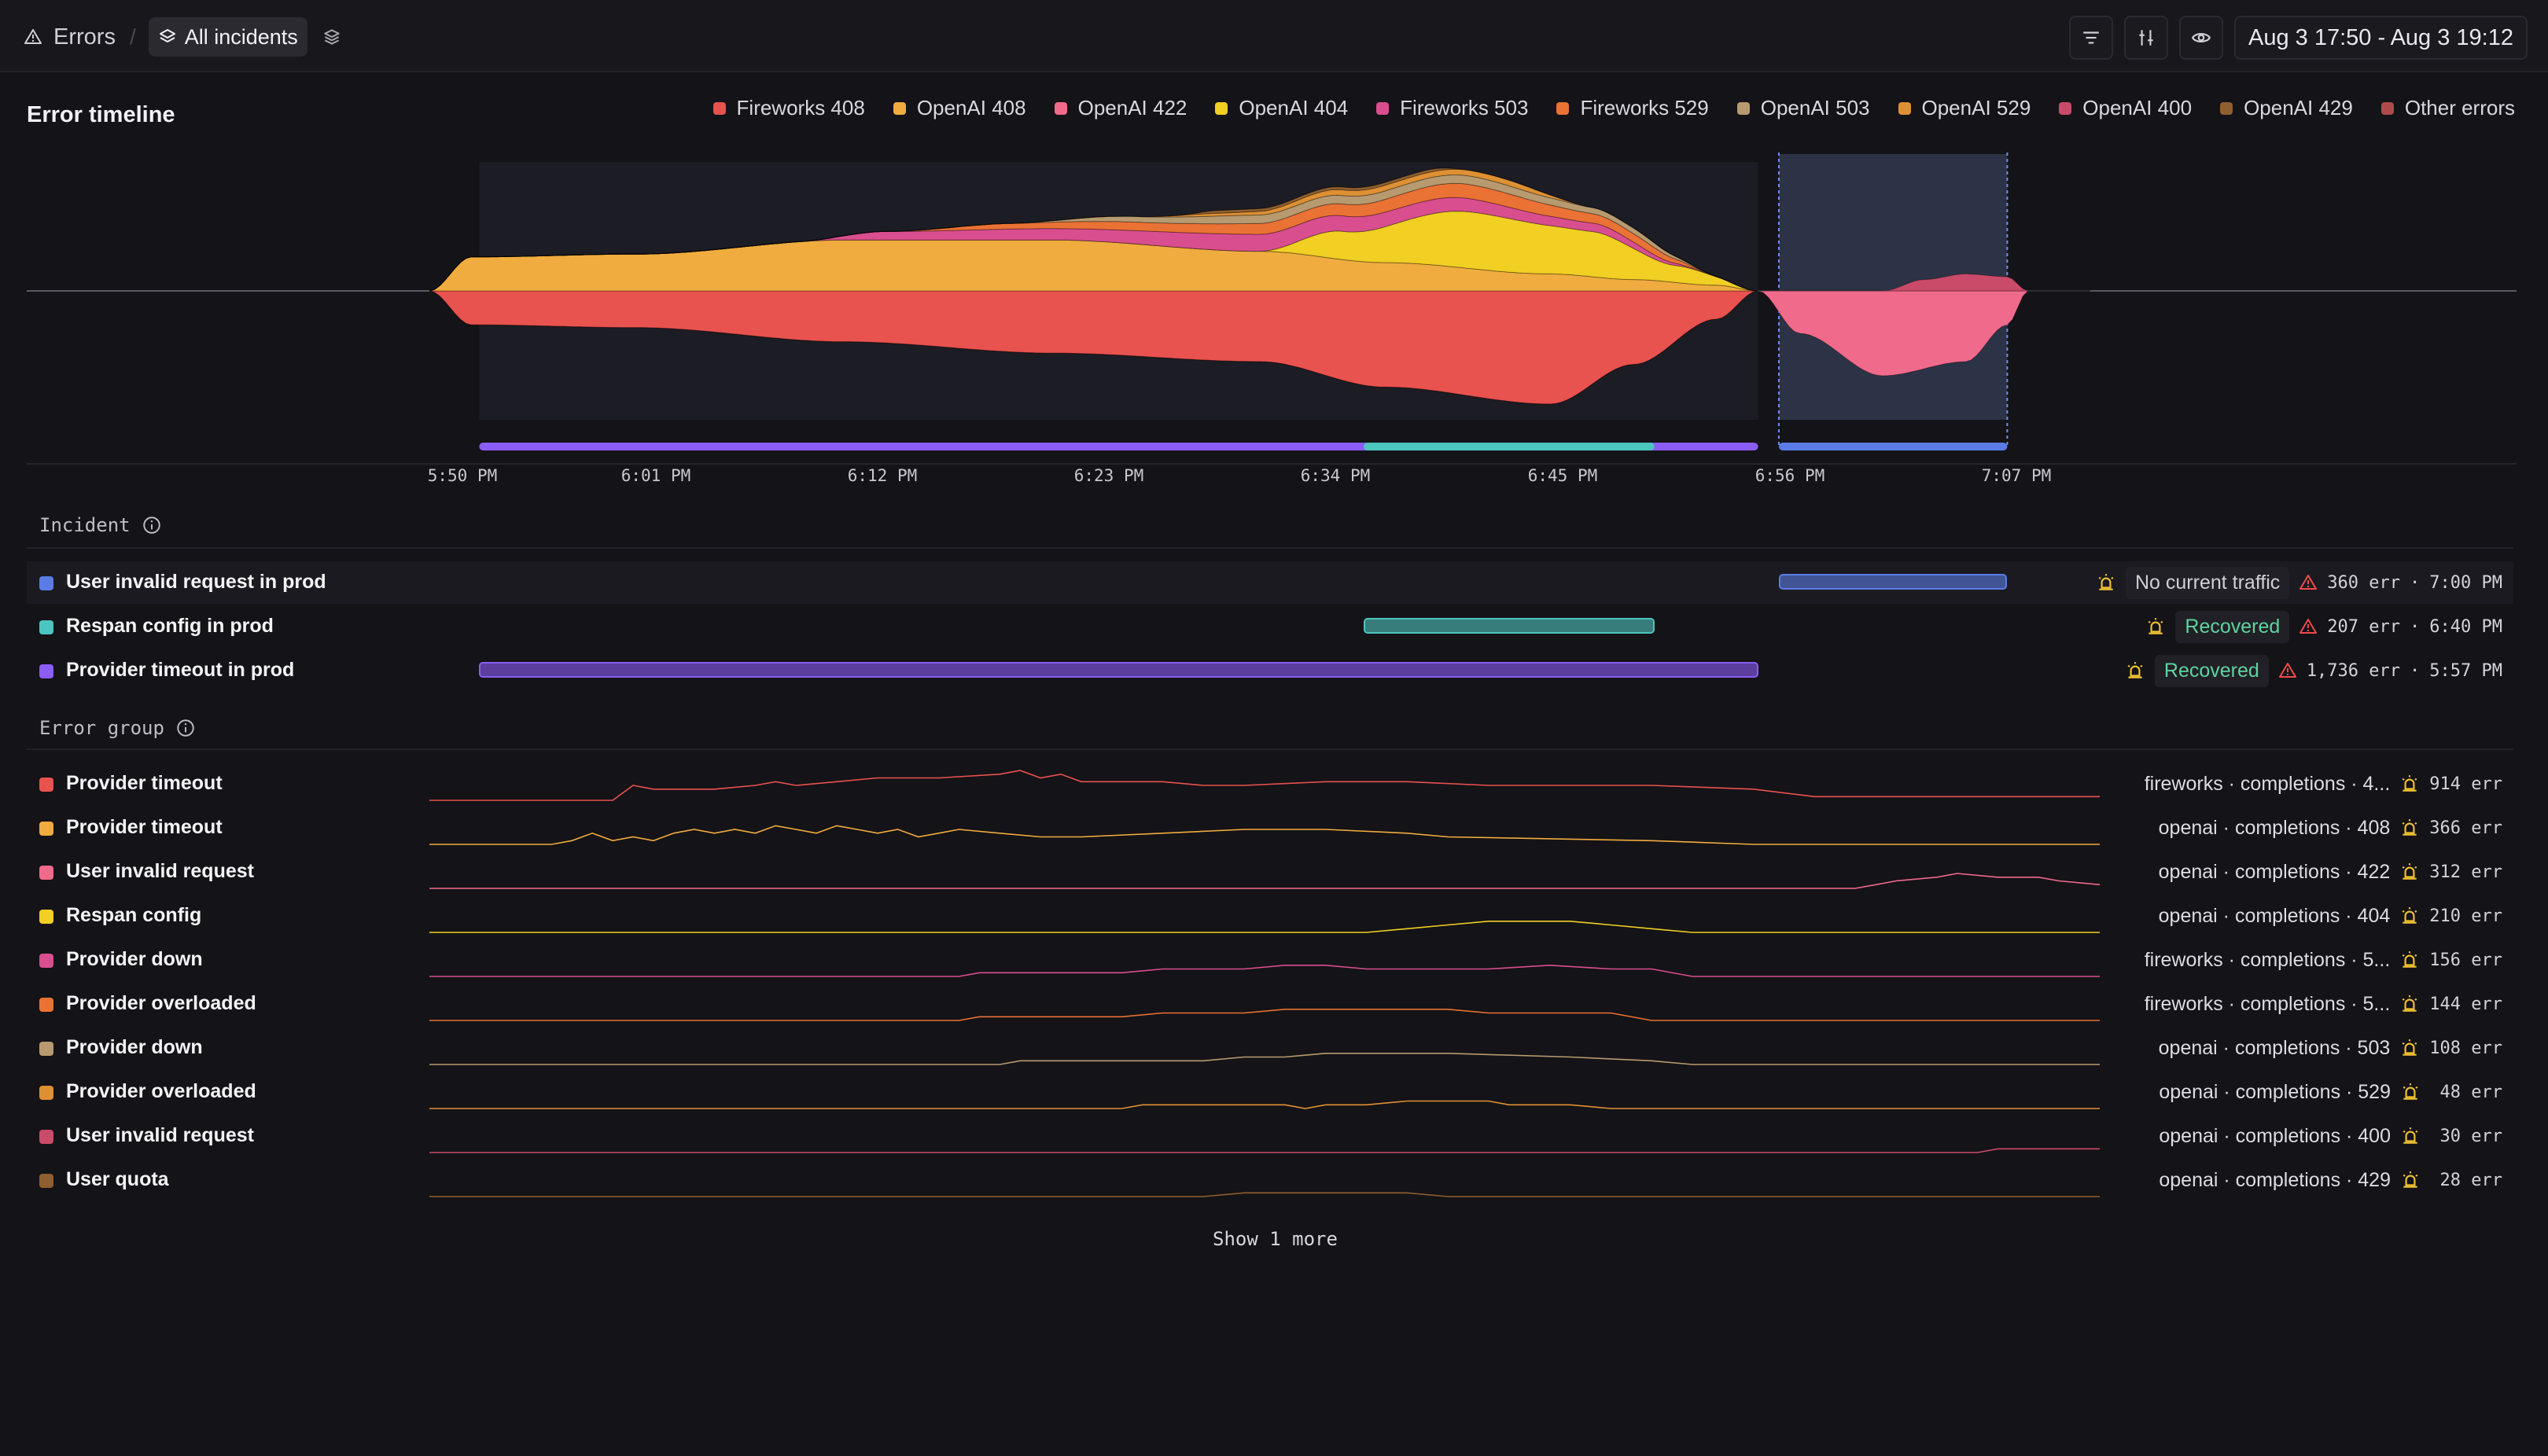  Describe the element at coordinates (2274, 915) in the screenshot. I see `error-group-source: openai · completions · 404` at that location.